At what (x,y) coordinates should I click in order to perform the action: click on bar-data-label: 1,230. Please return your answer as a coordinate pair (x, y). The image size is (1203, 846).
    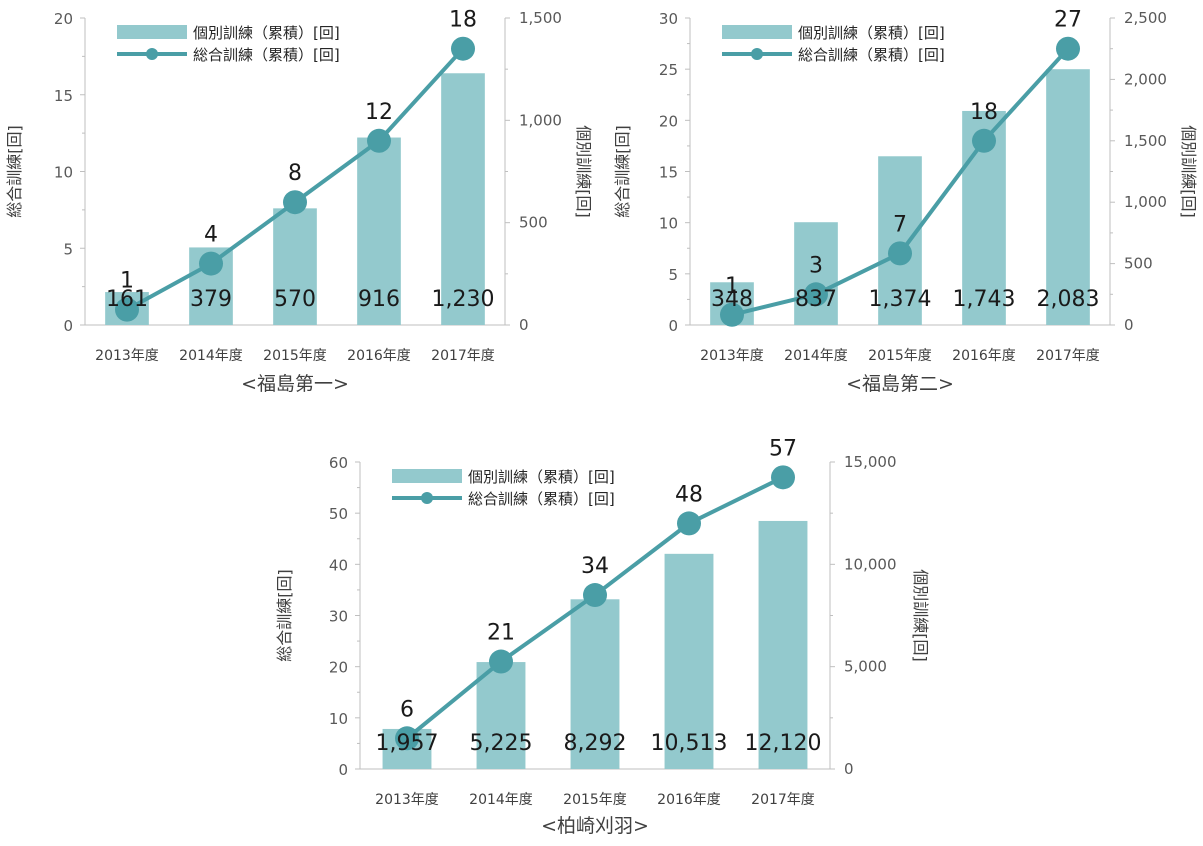
    Looking at the image, I should click on (463, 299).